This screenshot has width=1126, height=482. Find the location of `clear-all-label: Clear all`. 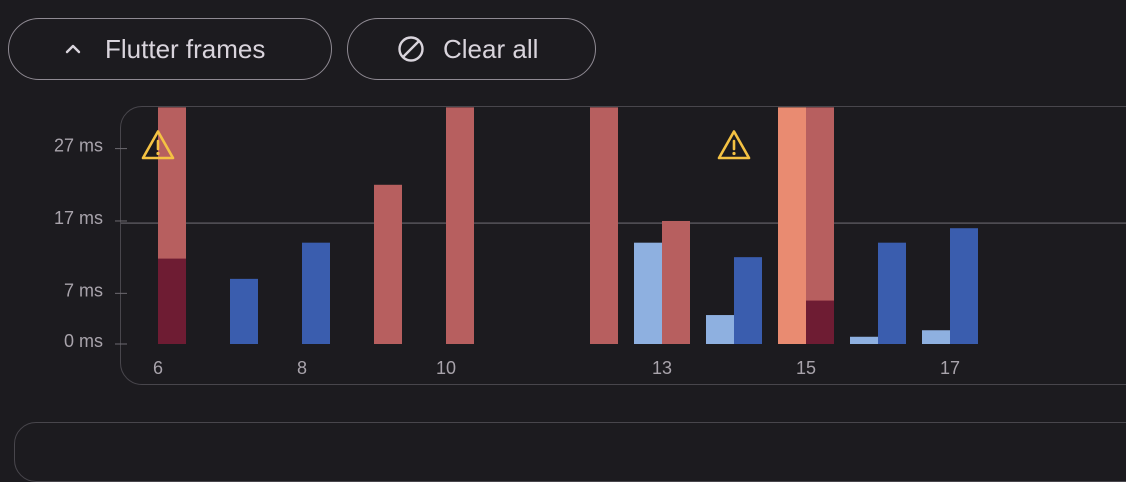

clear-all-label: Clear all is located at coordinates (491, 48).